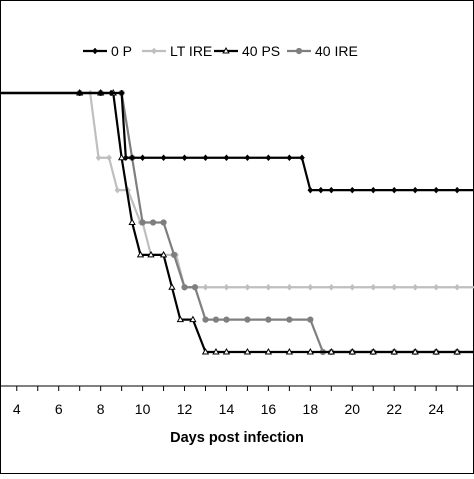 This screenshot has width=474, height=479. Describe the element at coordinates (185, 409) in the screenshot. I see `x-tick-label: 12` at that location.